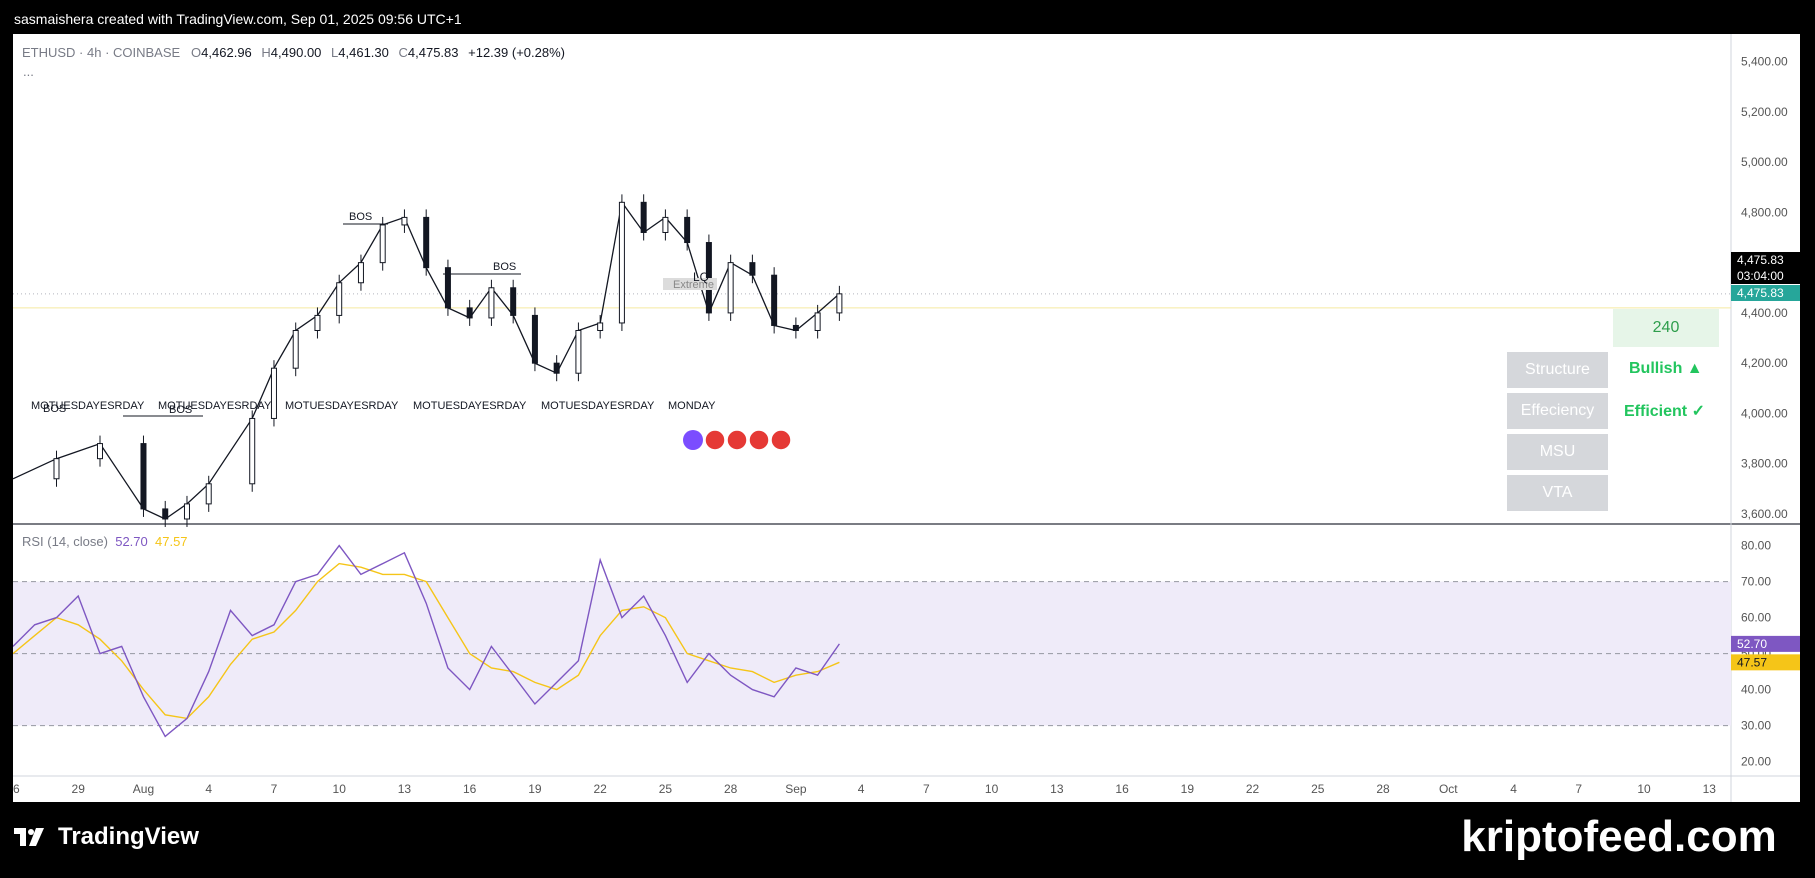 The width and height of the screenshot is (1815, 878). What do you see at coordinates (504, 267) in the screenshot?
I see `bos-label-1: BOS` at bounding box center [504, 267].